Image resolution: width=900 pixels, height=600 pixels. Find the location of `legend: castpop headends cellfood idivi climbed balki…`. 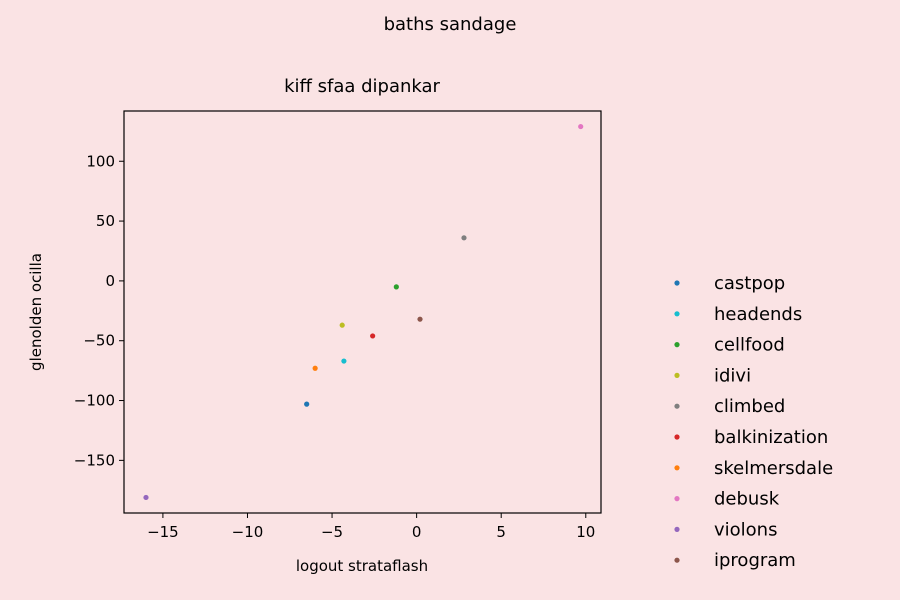

legend: castpop headends cellfood idivi climbed balki… is located at coordinates (753, 422).